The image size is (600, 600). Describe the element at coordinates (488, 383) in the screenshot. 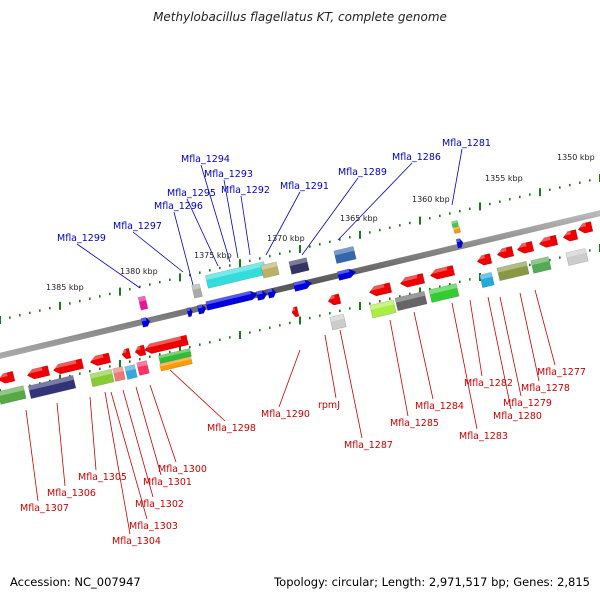

I see `gene-label-bottom: Mfla_1282` at that location.